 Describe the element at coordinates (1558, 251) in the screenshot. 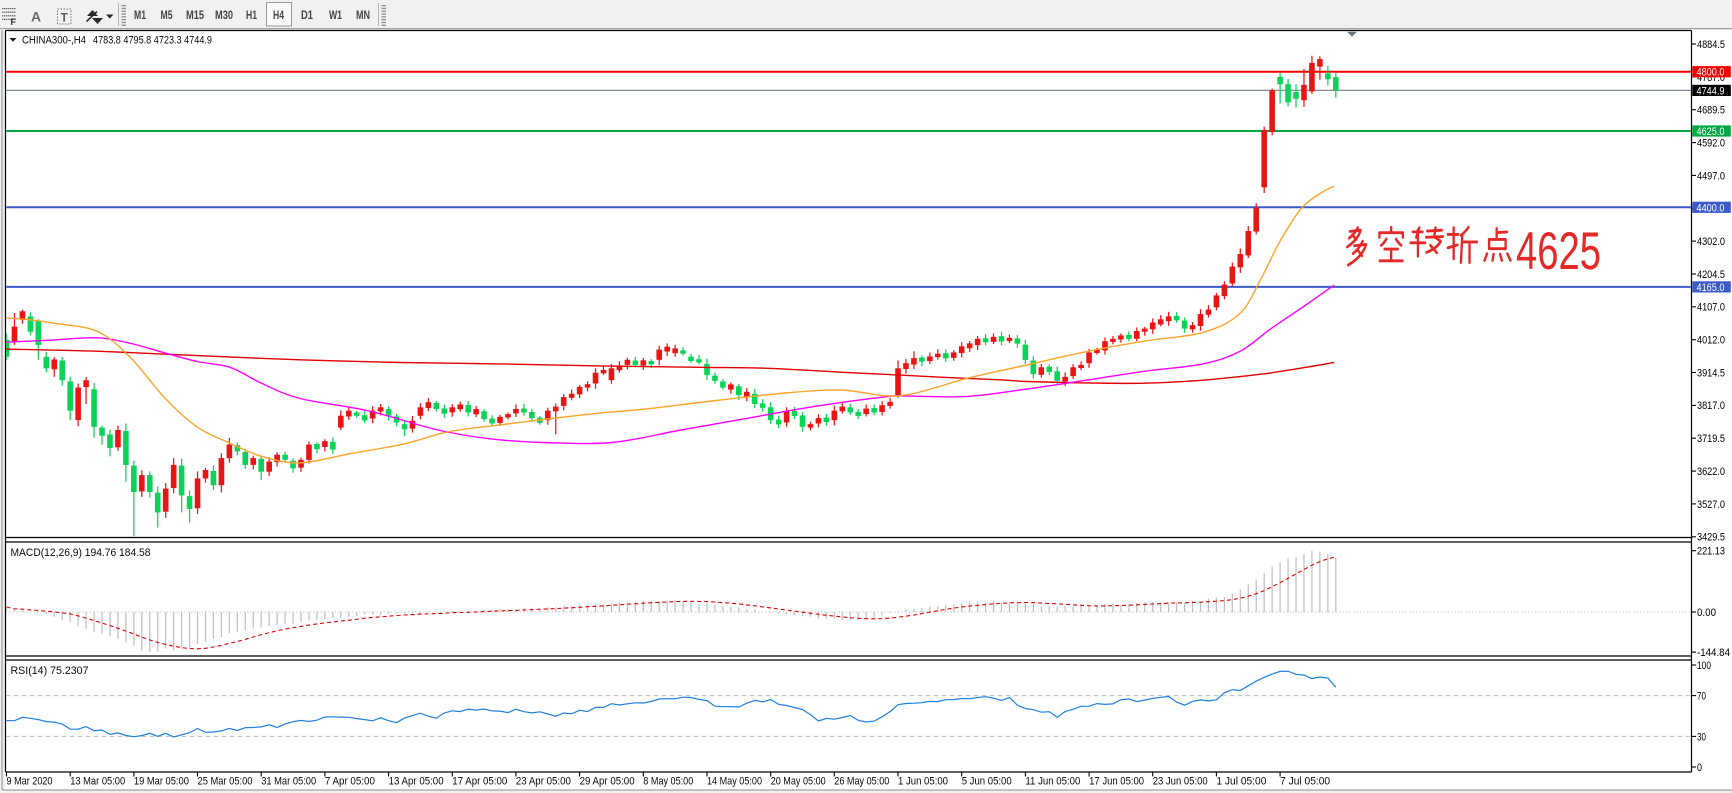

I see `svg-text: 4625` at that location.